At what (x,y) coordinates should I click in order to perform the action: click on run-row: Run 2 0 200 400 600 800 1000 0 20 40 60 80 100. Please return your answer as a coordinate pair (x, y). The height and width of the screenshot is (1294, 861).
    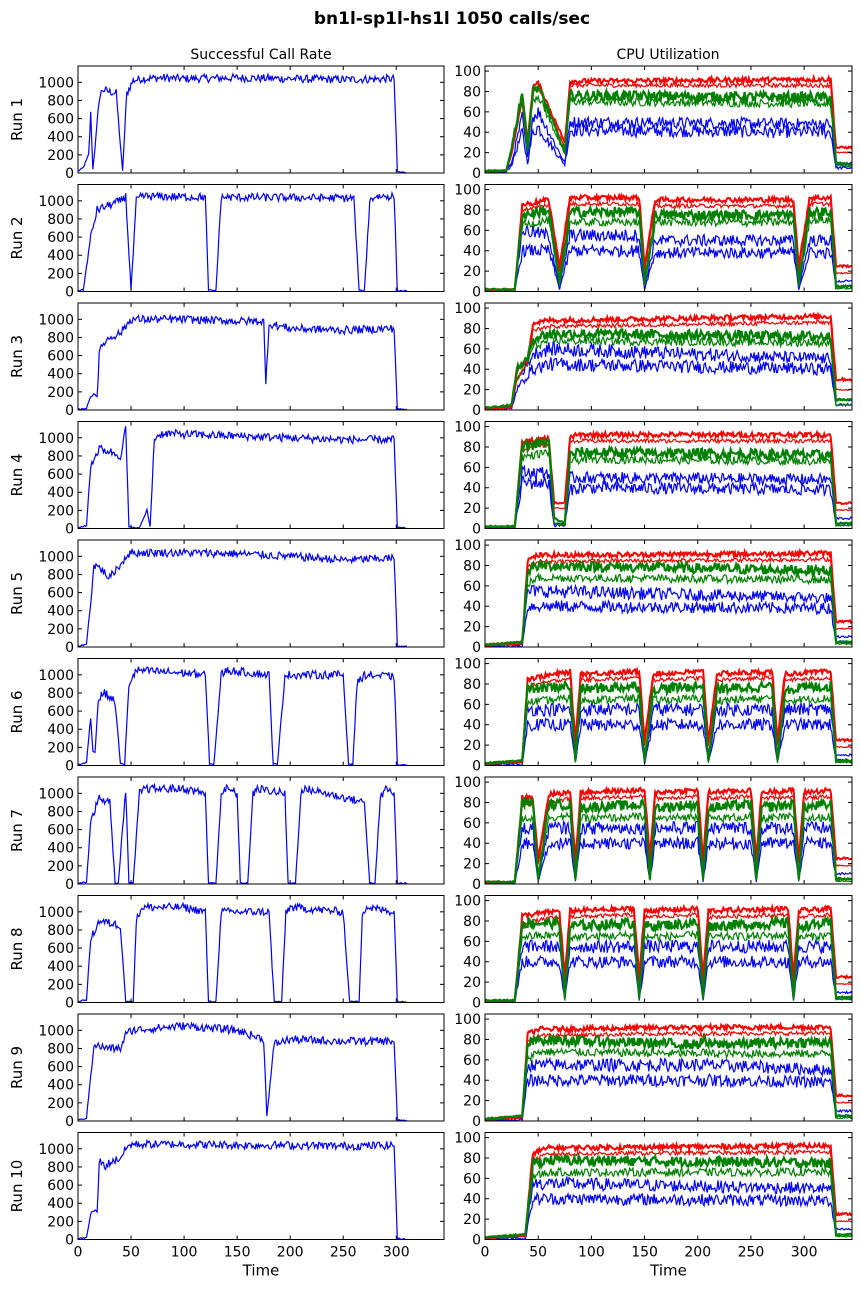
    Looking at the image, I should click on (430, 242).